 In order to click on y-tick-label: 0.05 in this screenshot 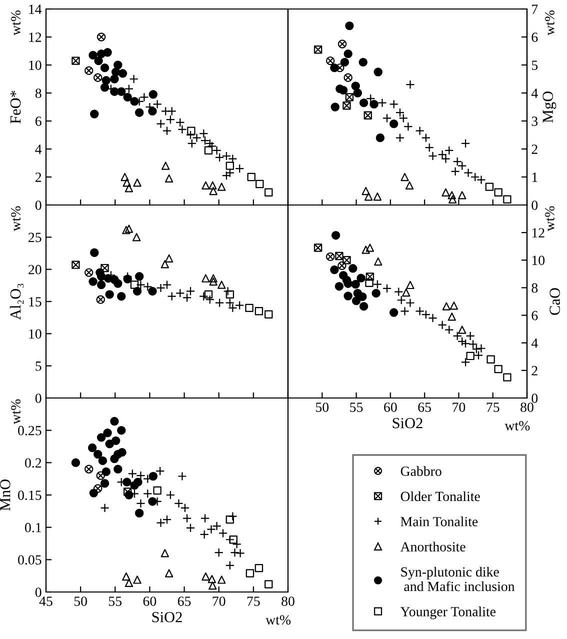, I will do `click(30, 560)`.